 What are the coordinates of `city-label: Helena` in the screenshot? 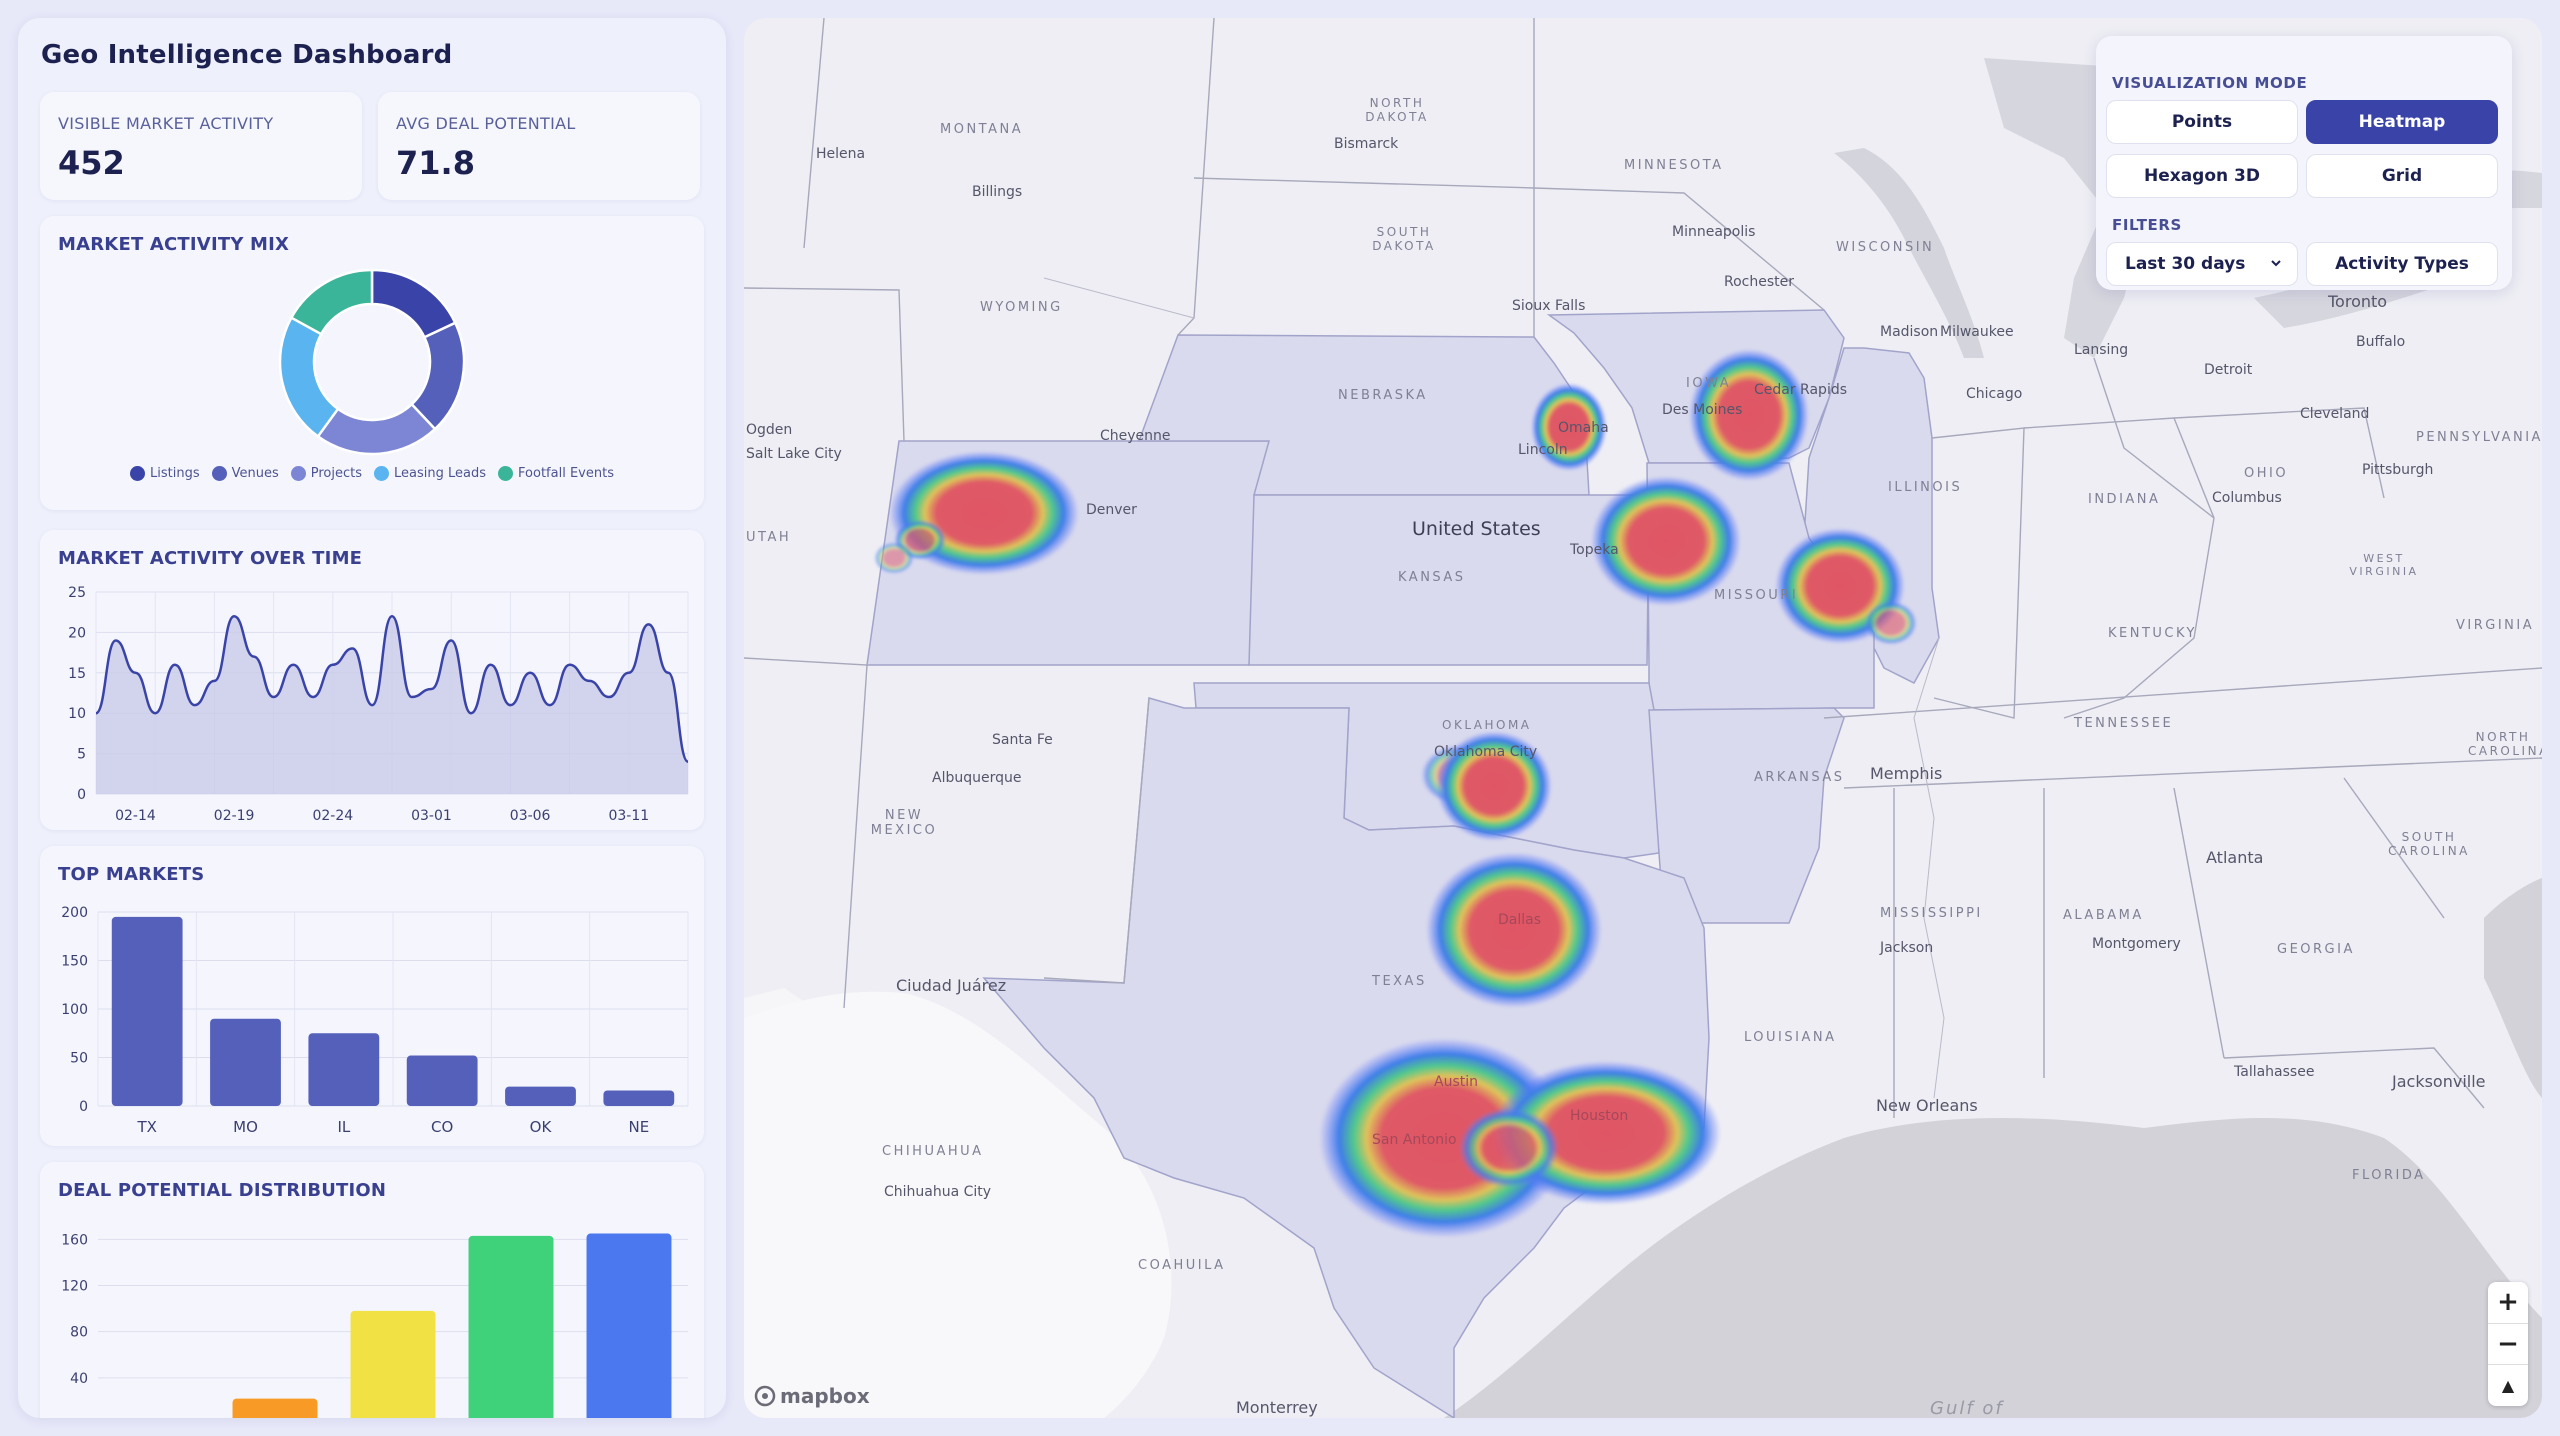 It's located at (841, 154).